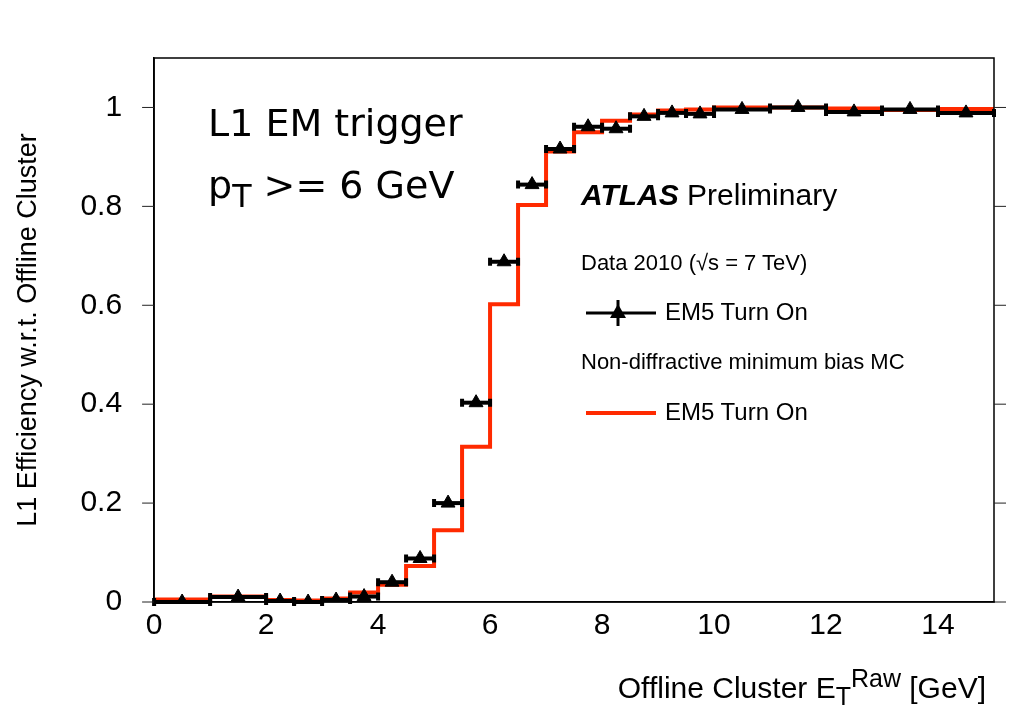 This screenshot has height=717, width=1021. Describe the element at coordinates (154, 624) in the screenshot. I see `x-tick-label: 0` at that location.